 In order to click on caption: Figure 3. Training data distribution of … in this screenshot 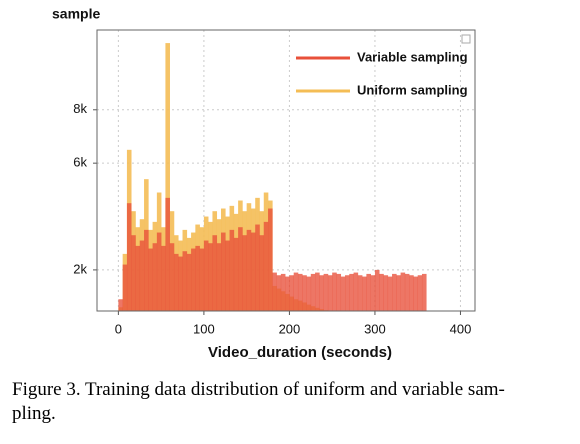, I will do `click(292, 402)`.